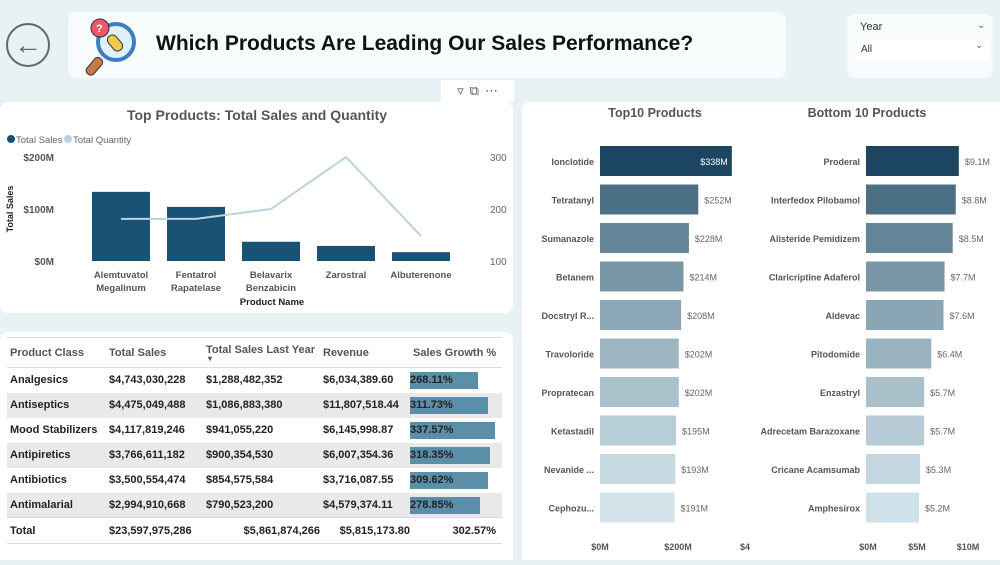 Image resolution: width=1000 pixels, height=565 pixels. What do you see at coordinates (346, 275) in the screenshot?
I see `x-tick-label: Zarostral` at bounding box center [346, 275].